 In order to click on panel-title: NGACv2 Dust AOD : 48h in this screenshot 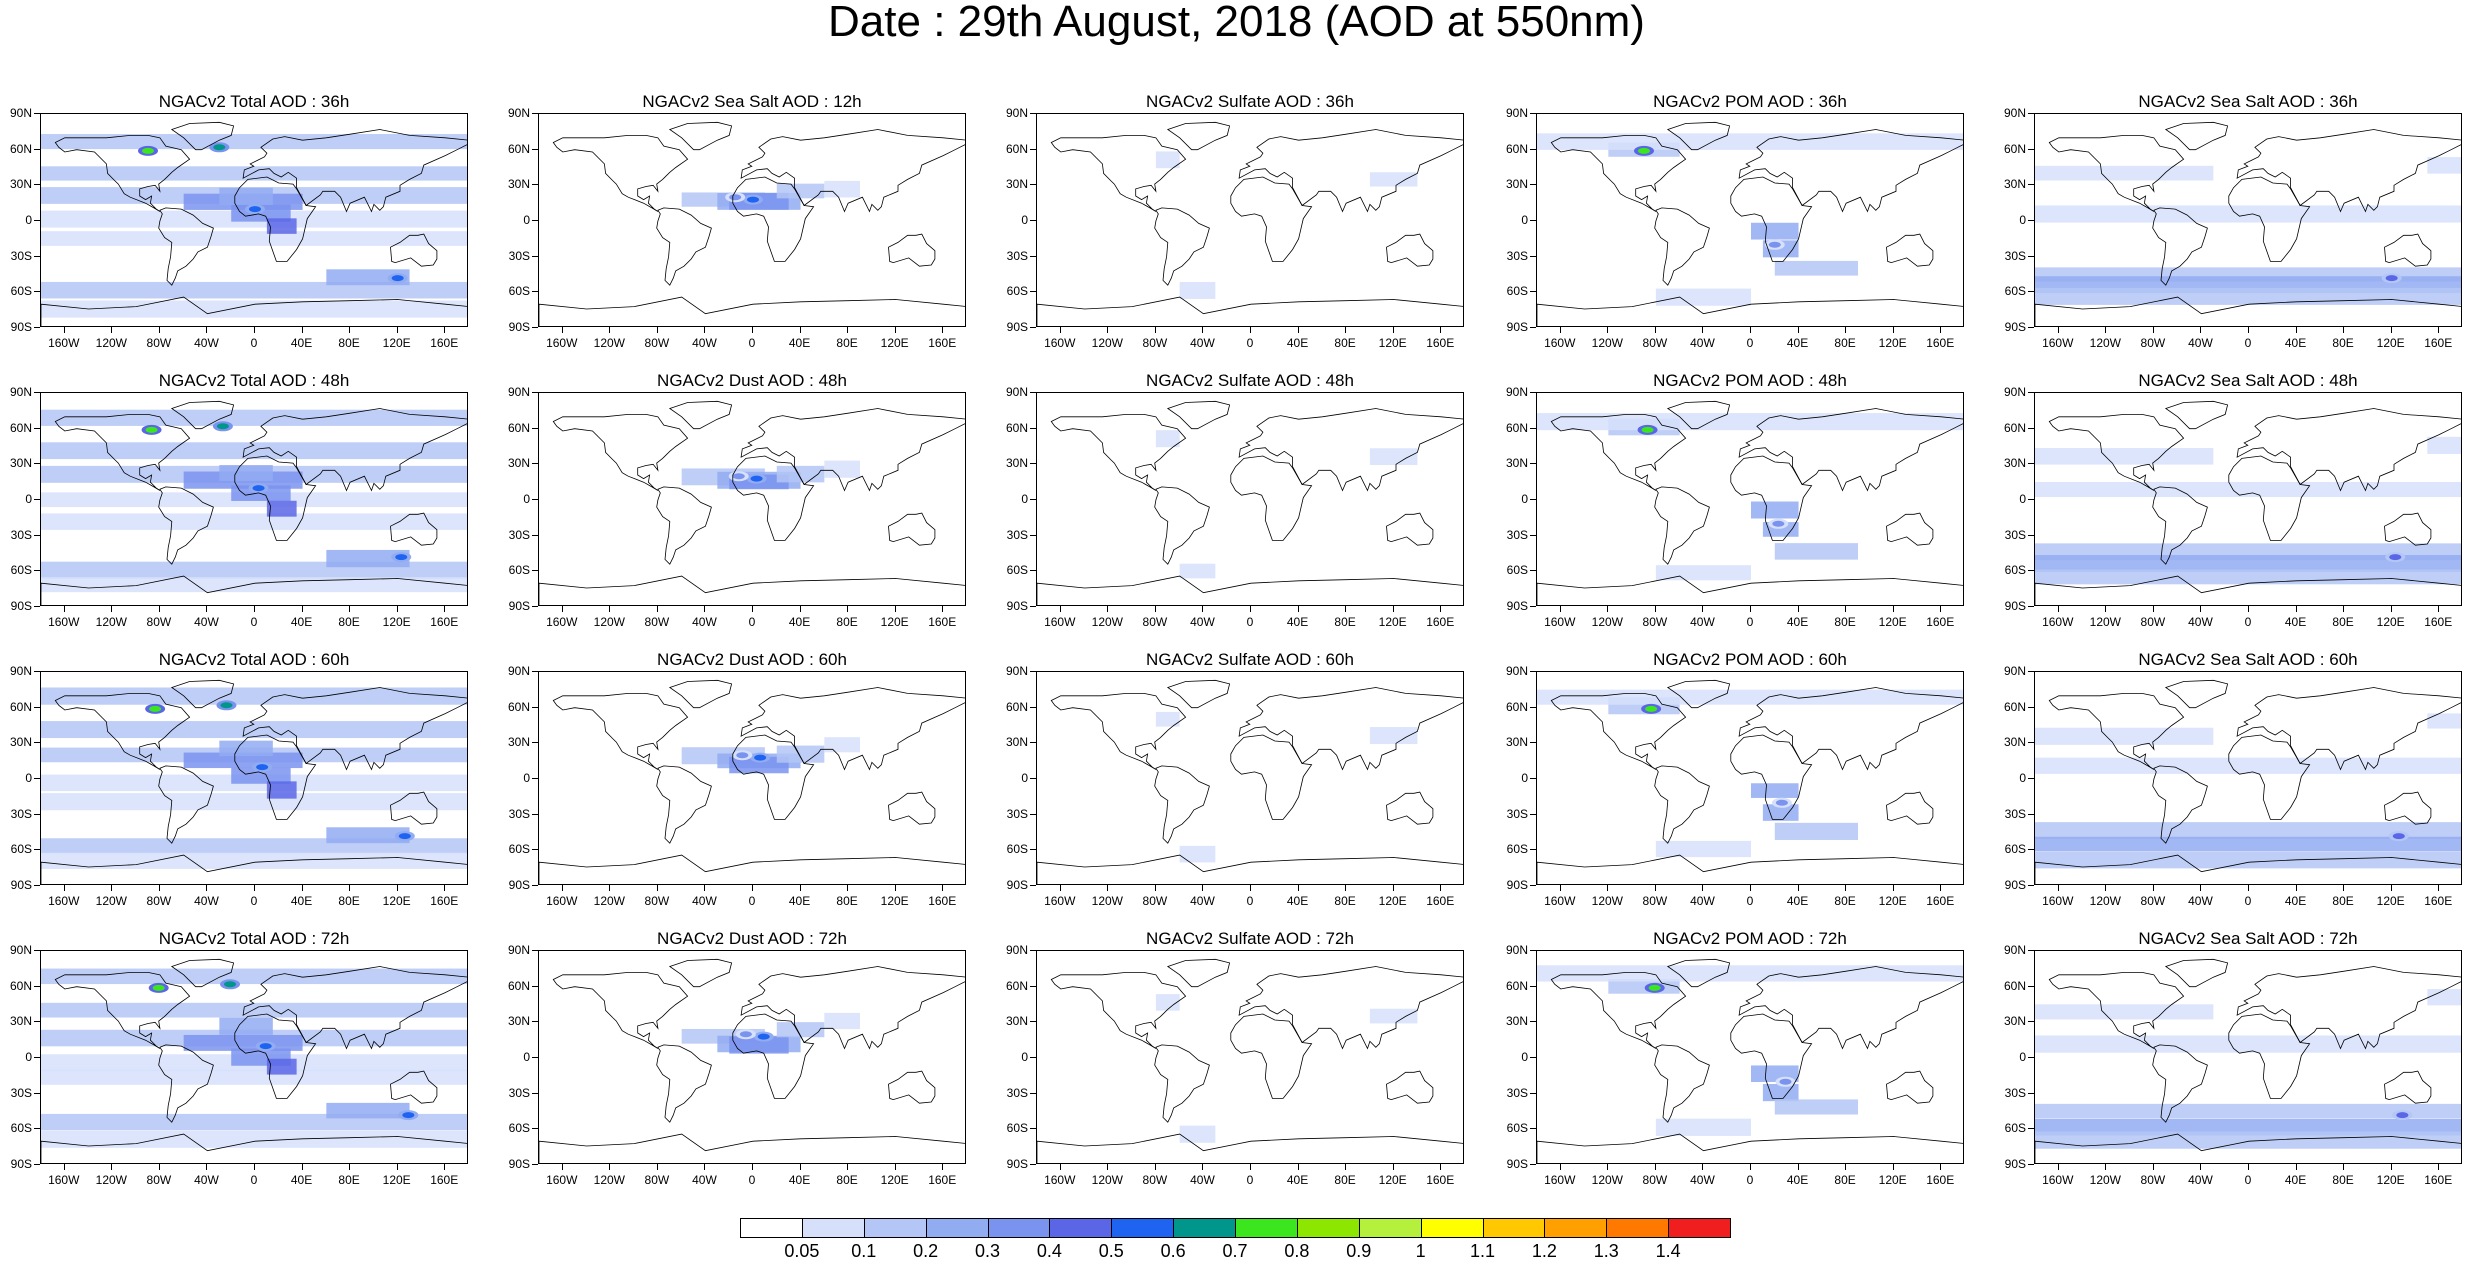, I will do `click(752, 380)`.